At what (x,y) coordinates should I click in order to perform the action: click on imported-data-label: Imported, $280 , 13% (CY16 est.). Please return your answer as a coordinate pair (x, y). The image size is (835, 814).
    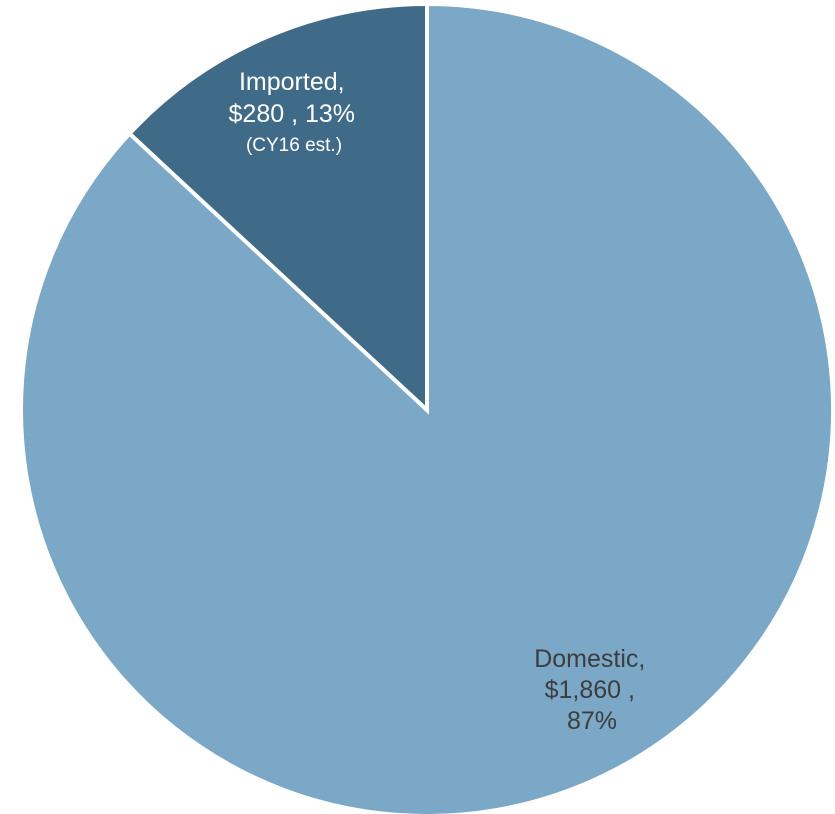
    Looking at the image, I should click on (294, 112).